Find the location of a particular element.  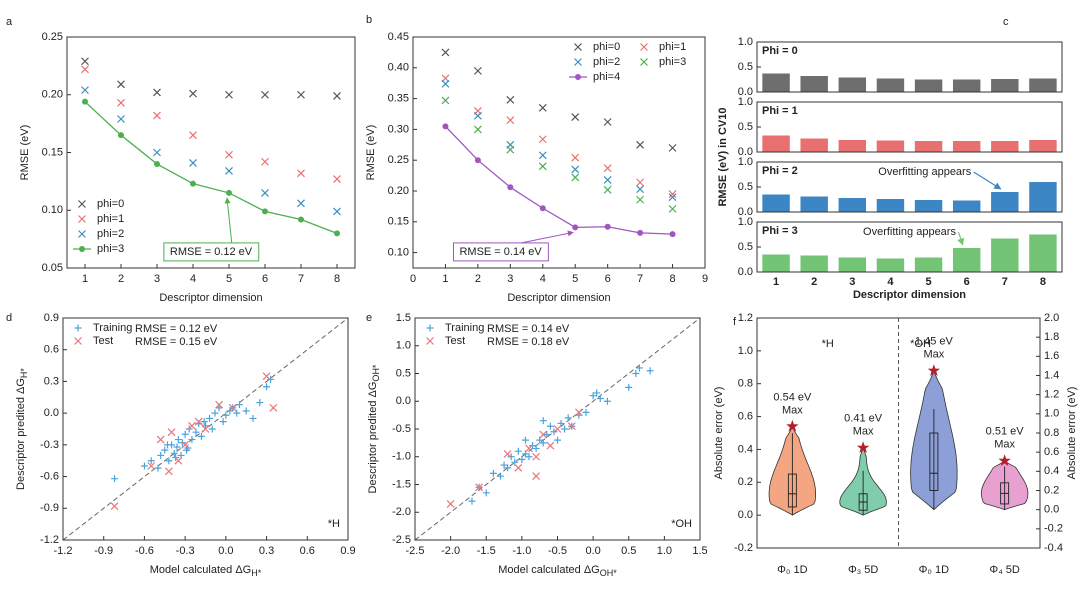

y-tick-label: -0.5 is located at coordinates (401, 429).